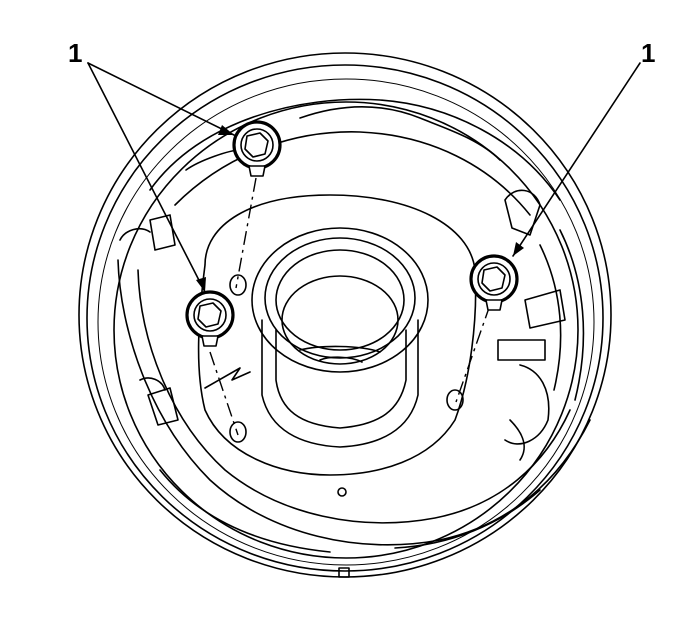 The image size is (700, 631). Describe the element at coordinates (531, 325) in the screenshot. I see `adjuster-hardware` at that location.